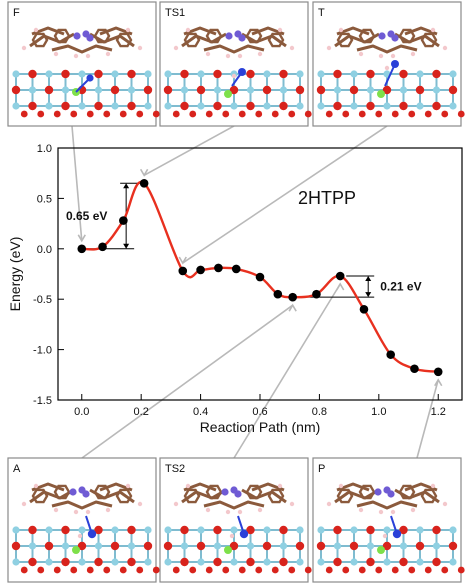  Describe the element at coordinates (44, 199) in the screenshot. I see `y-tick-label: 0.5` at that location.